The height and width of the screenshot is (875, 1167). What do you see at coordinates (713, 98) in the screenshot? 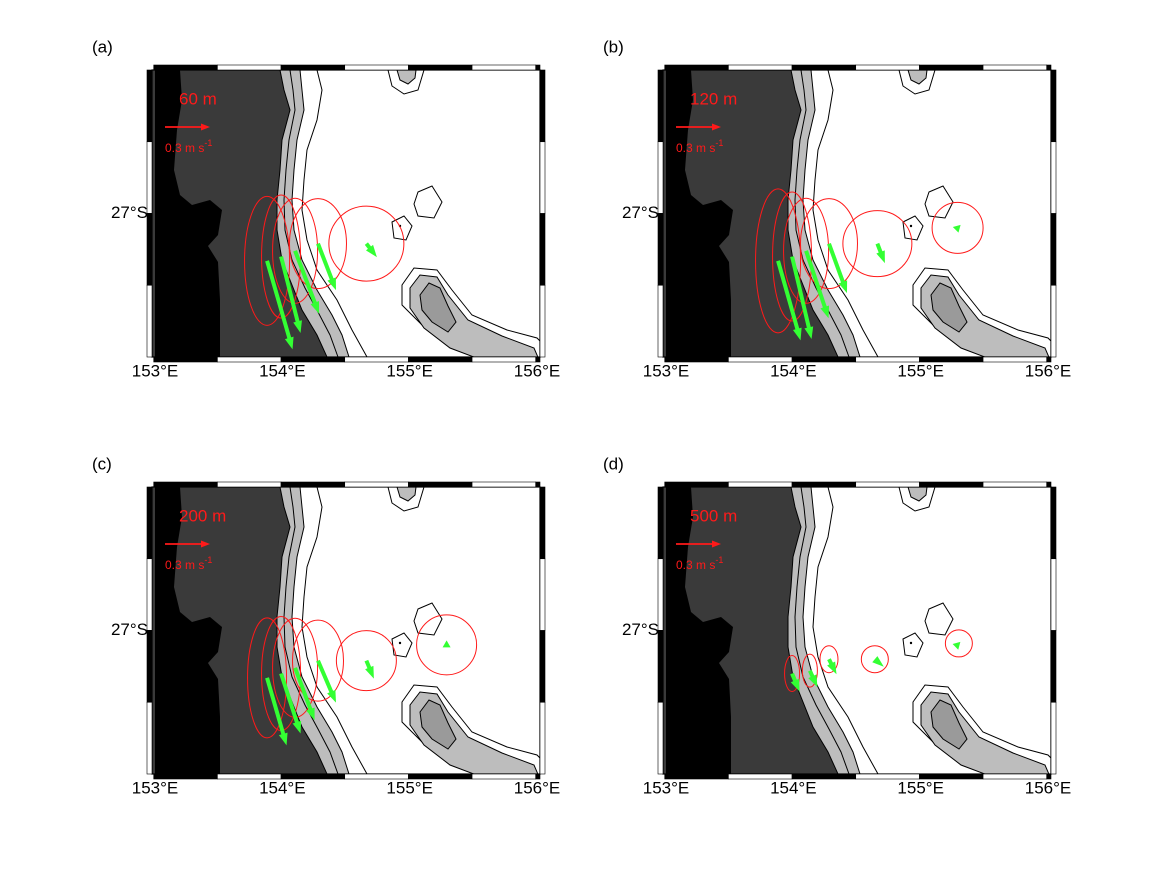
I see `depth-label: 120 m` at bounding box center [713, 98].